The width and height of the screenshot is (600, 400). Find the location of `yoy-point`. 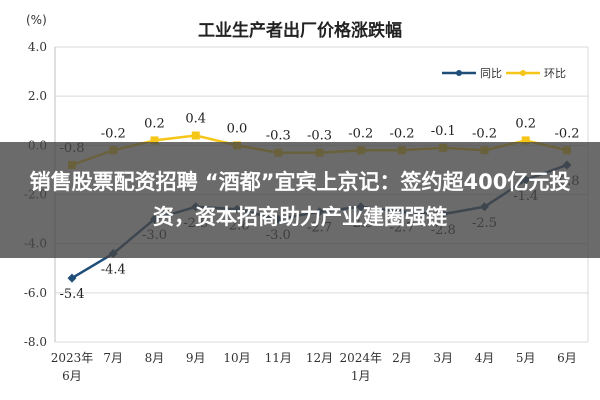

yoy-point is located at coordinates (72, 278).